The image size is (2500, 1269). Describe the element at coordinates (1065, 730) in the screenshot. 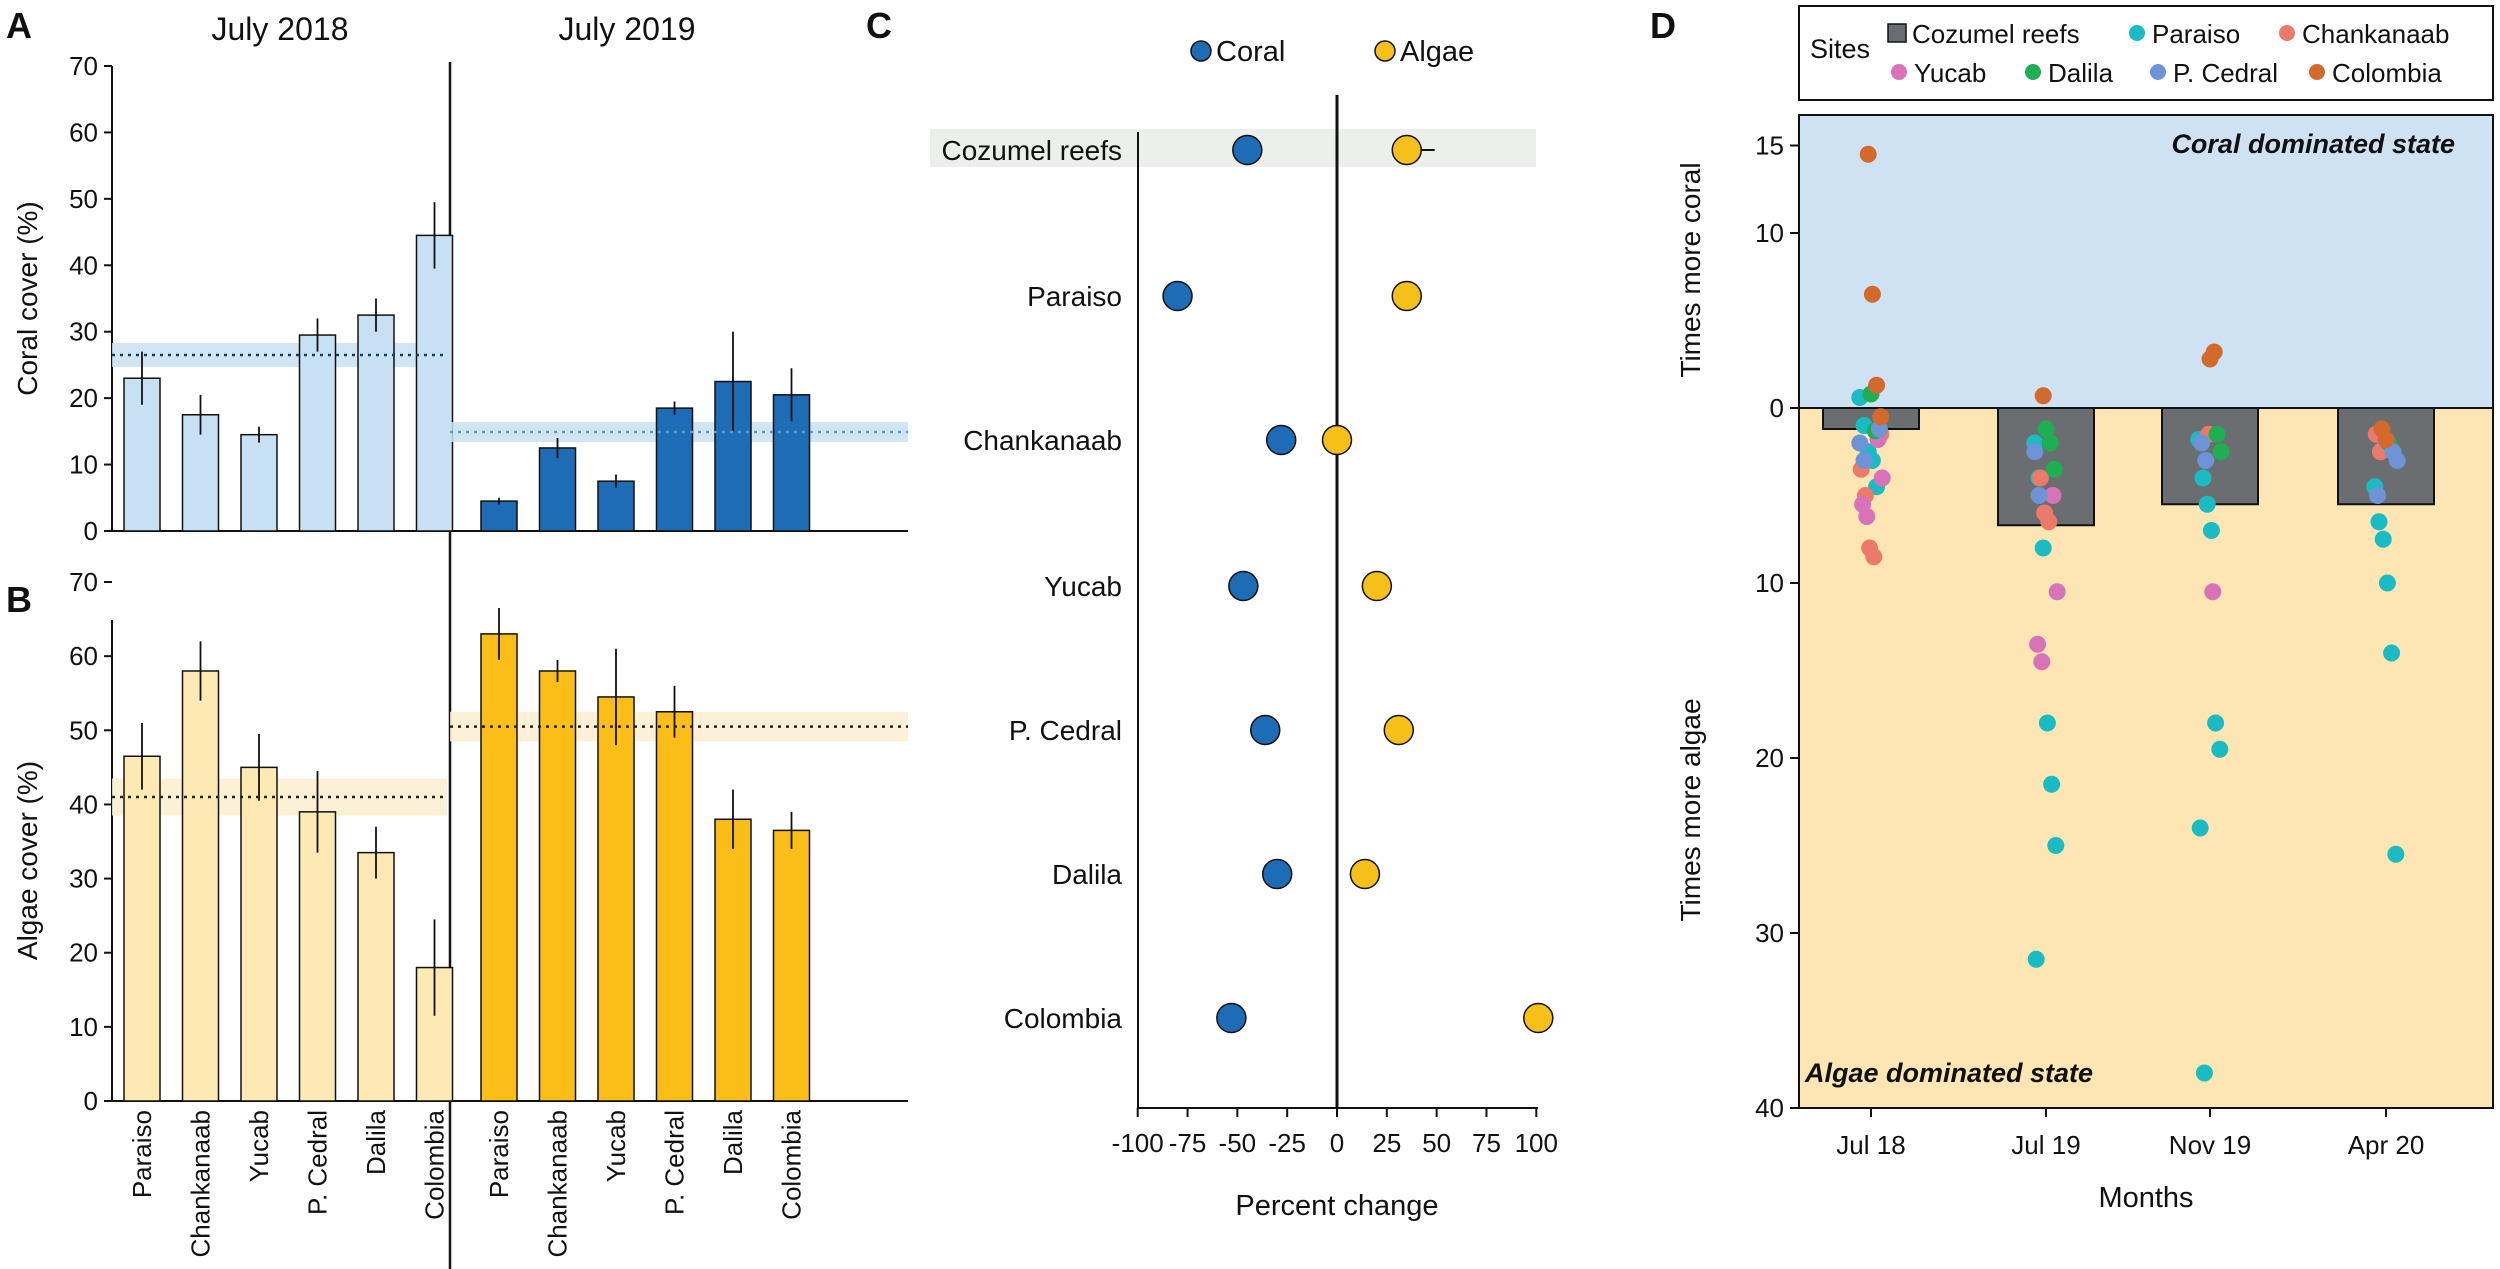

I see `site-label: P. Cedral` at that location.